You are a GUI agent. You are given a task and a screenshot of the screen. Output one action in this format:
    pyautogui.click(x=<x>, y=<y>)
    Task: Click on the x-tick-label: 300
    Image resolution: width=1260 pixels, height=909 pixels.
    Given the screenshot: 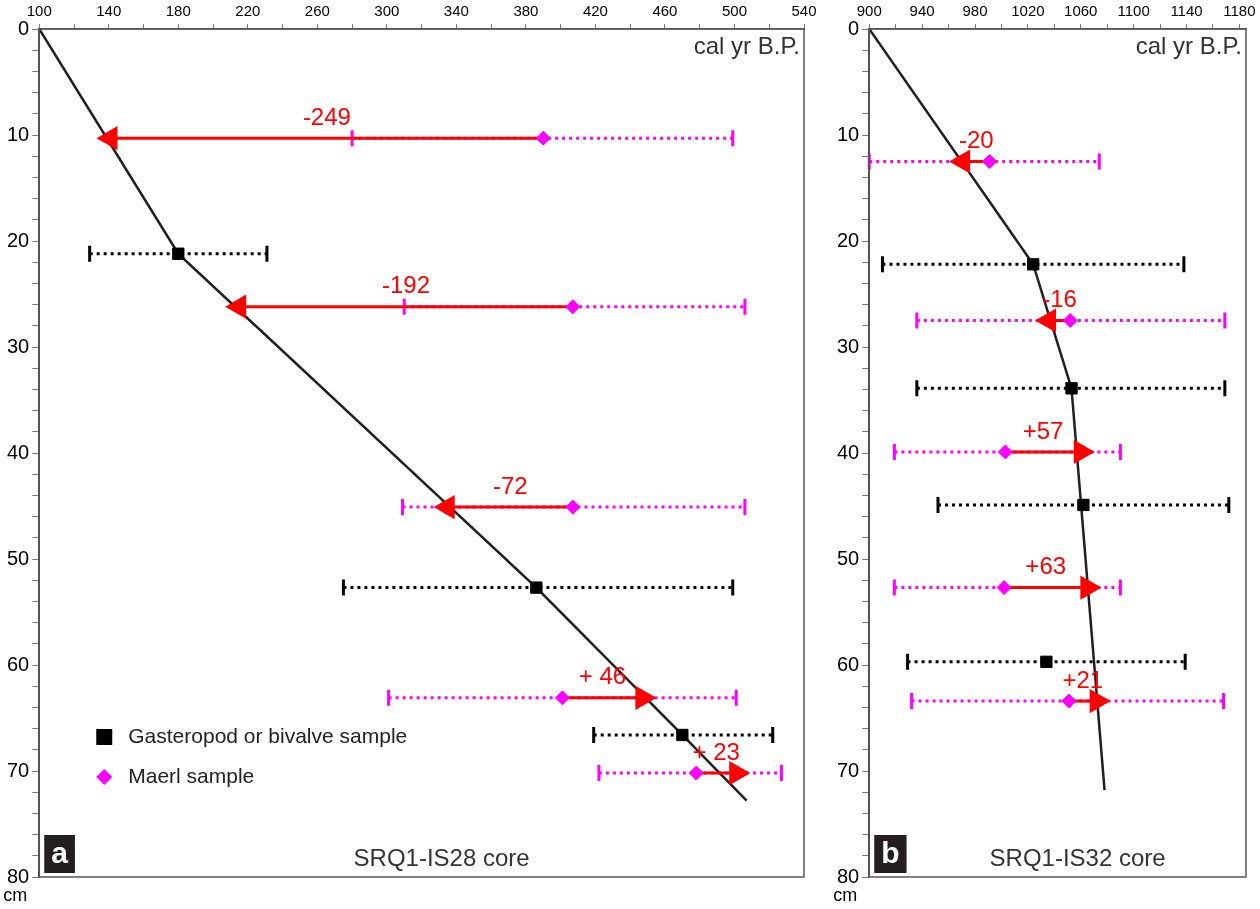 What is the action you would take?
    pyautogui.click(x=387, y=11)
    